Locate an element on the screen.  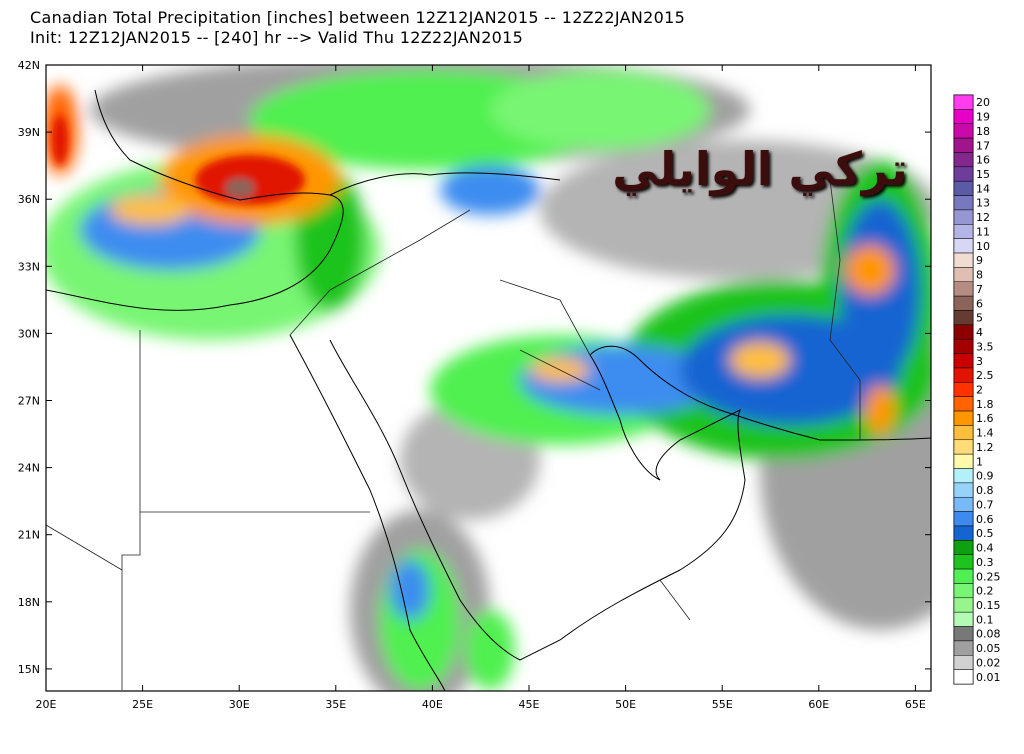
colorbar-label: 1.2 is located at coordinates (985, 447).